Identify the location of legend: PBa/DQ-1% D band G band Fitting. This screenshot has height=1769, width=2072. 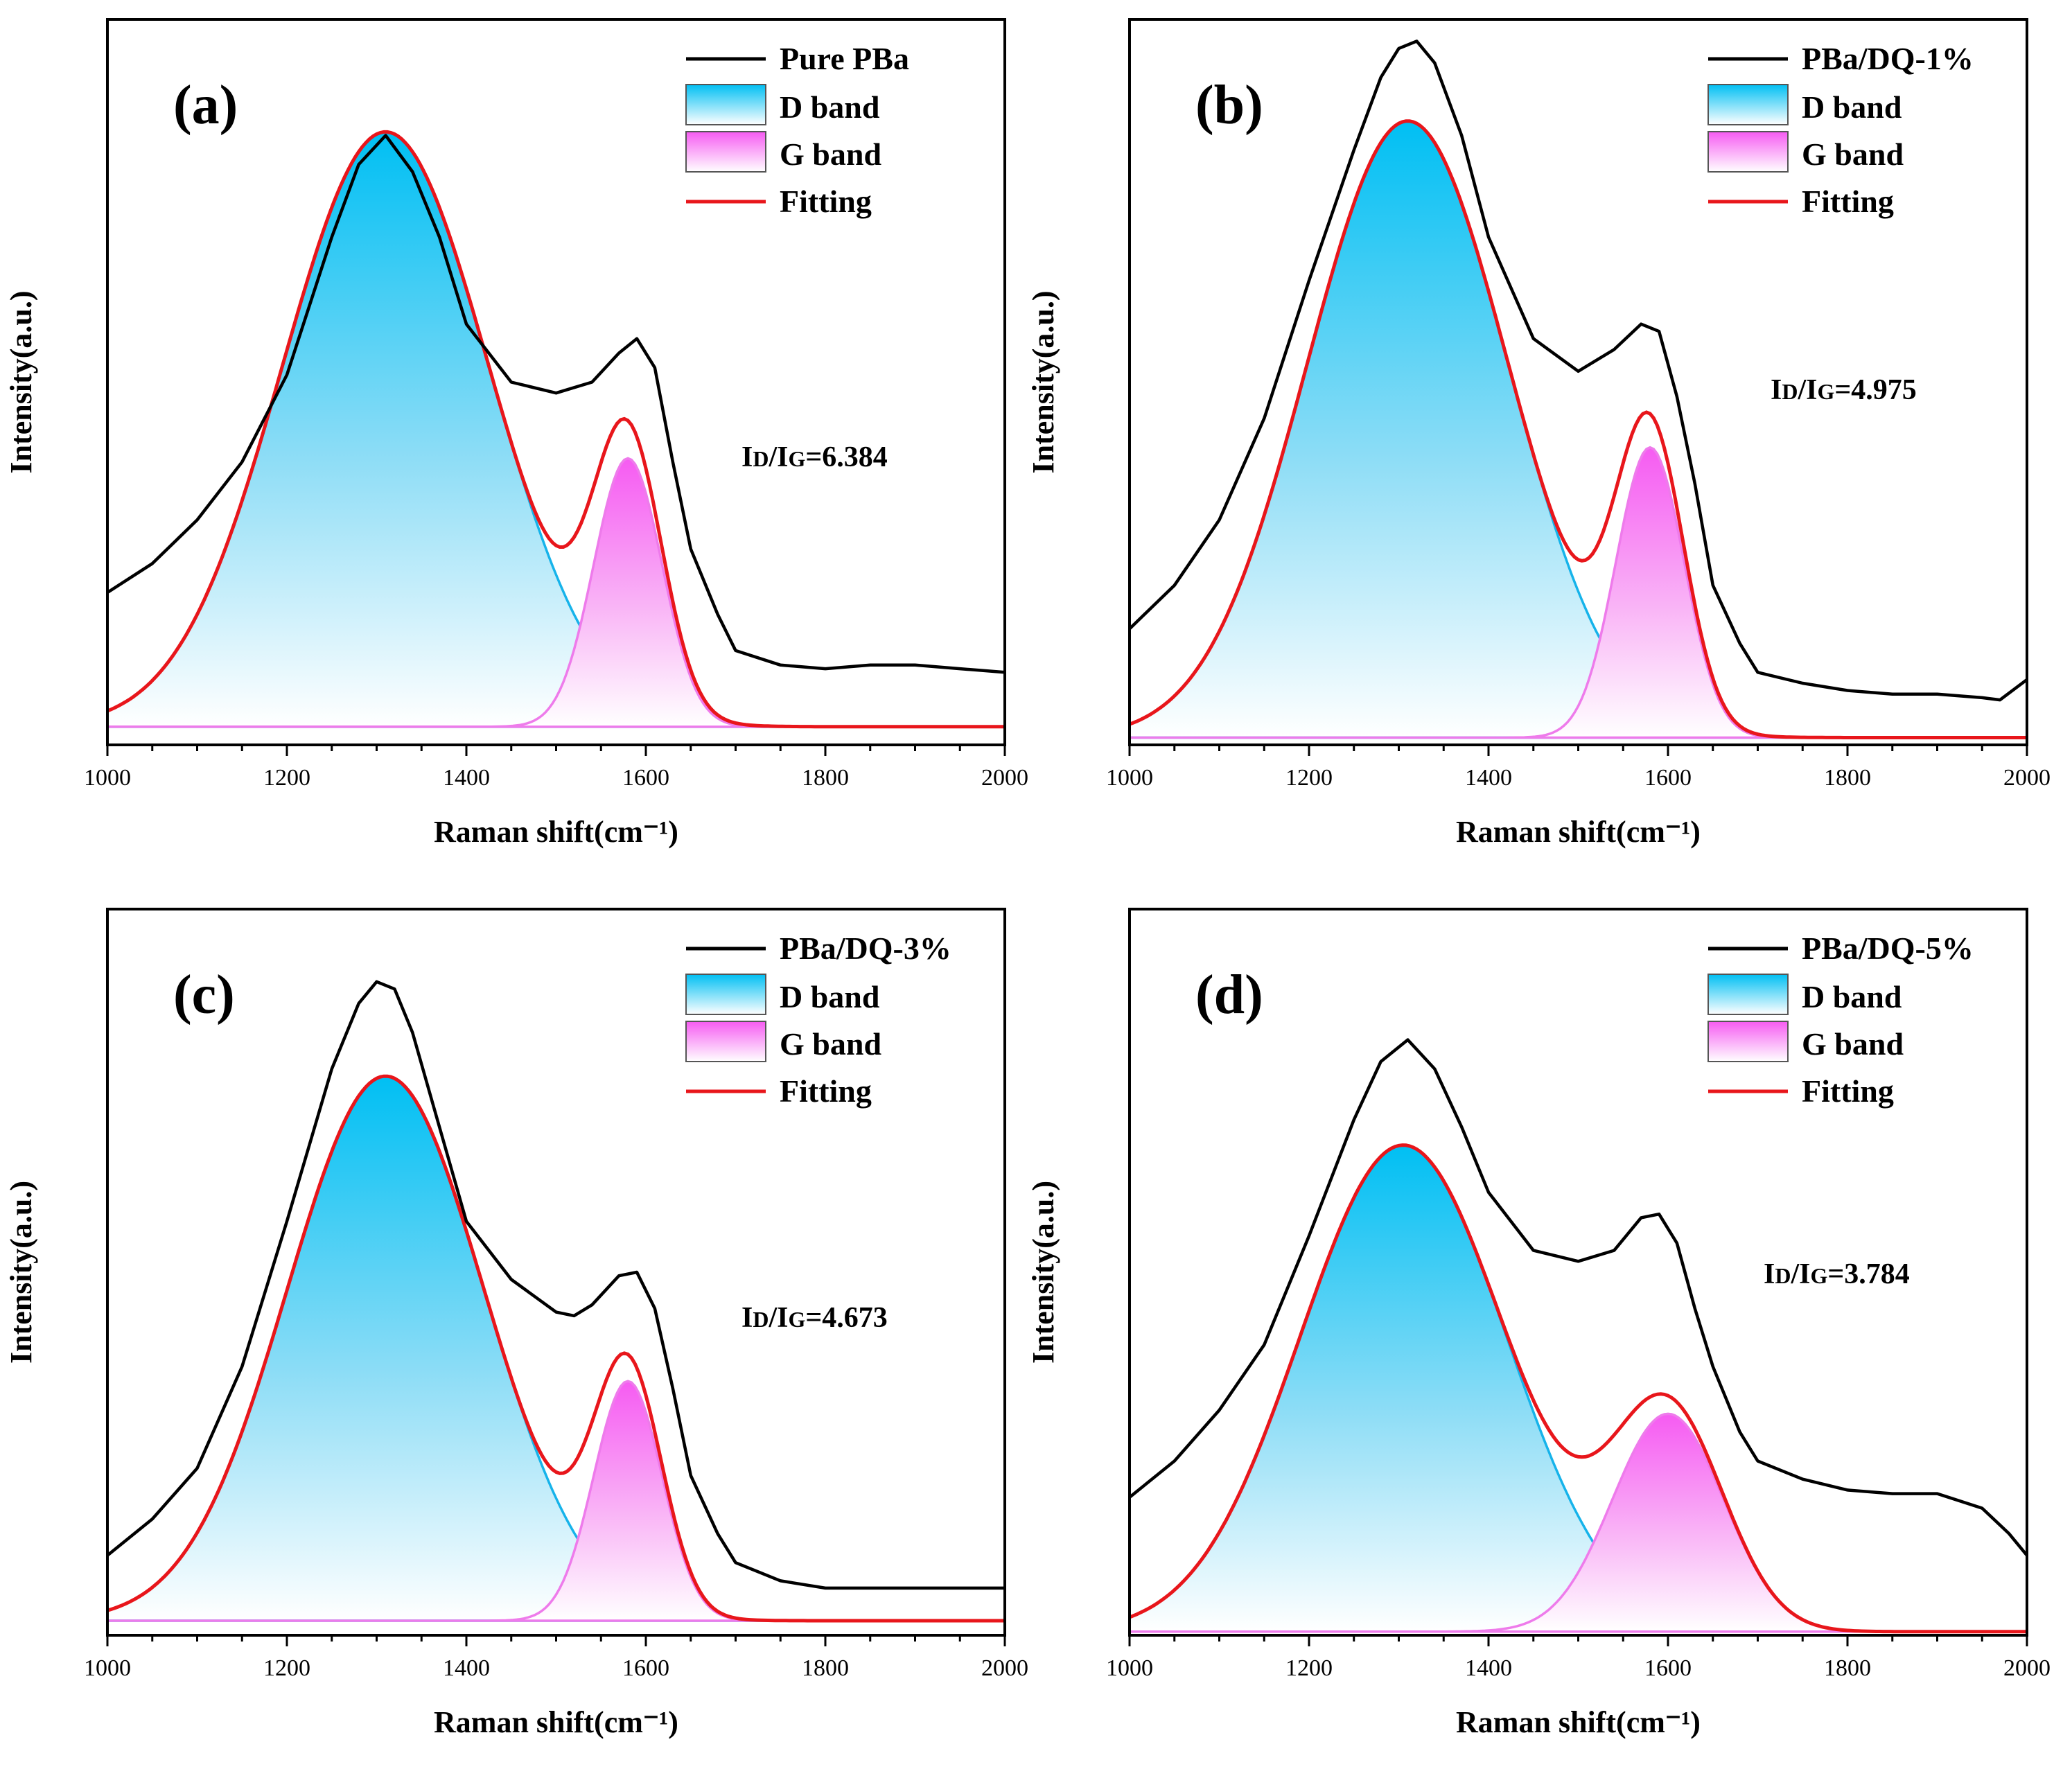
(1840, 130).